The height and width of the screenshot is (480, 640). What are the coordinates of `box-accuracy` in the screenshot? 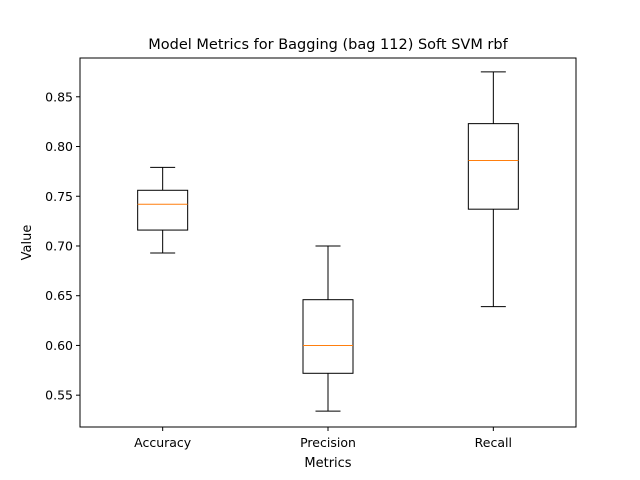 It's located at (163, 210).